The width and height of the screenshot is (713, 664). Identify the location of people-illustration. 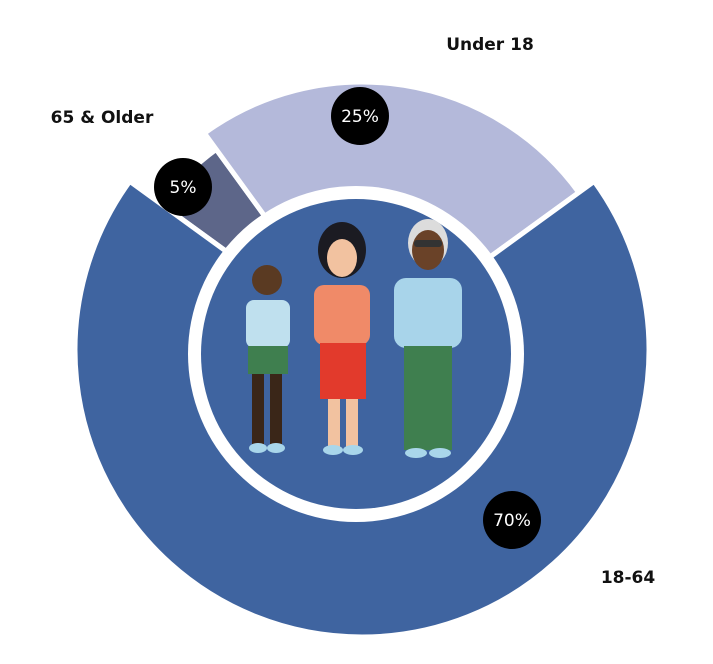
(354, 338).